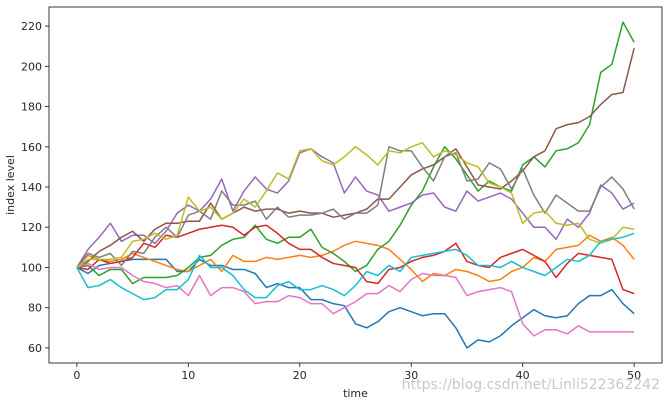 The width and height of the screenshot is (669, 404). I want to click on x-axis: 0 10 20 30 40 50, so click(357, 372).